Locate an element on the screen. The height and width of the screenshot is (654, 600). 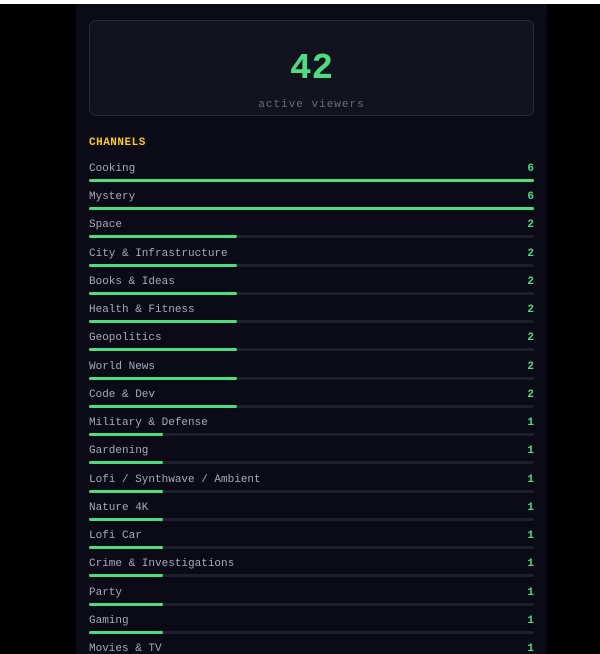
channel-row: Health & Fitness 2 is located at coordinates (311, 317).